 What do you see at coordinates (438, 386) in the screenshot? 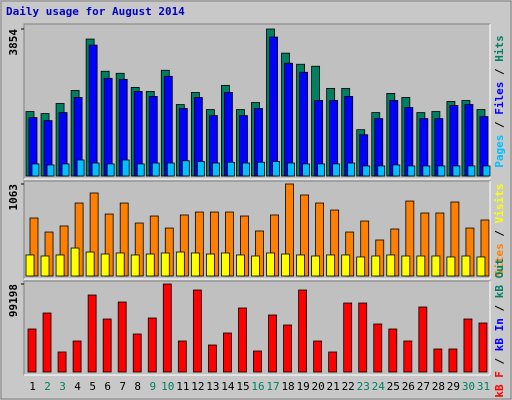
I see `x-tick-label: 28` at bounding box center [438, 386].